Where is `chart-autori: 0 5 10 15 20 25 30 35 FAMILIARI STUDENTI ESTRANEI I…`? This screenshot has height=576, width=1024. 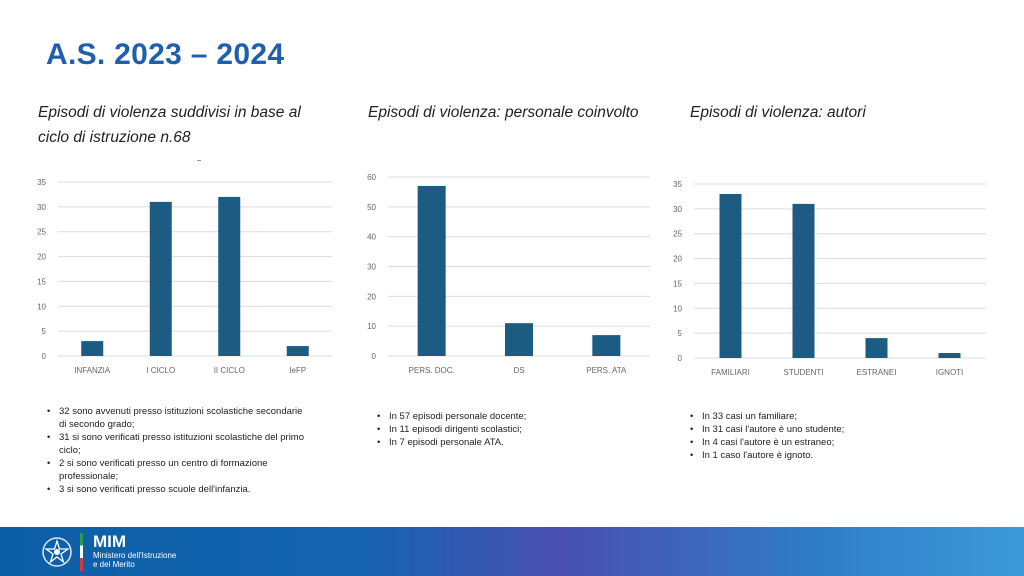 chart-autori: 0 5 10 15 20 25 30 35 FAMILIARI STUDENTI ESTRANEI I… is located at coordinates (829, 278).